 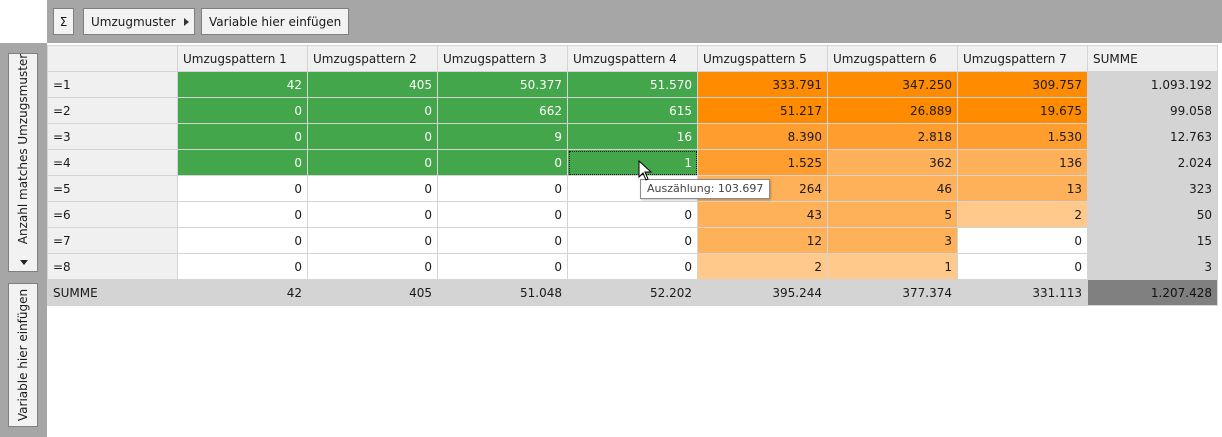 I want to click on data-cell: 50.377, so click(x=502, y=84).